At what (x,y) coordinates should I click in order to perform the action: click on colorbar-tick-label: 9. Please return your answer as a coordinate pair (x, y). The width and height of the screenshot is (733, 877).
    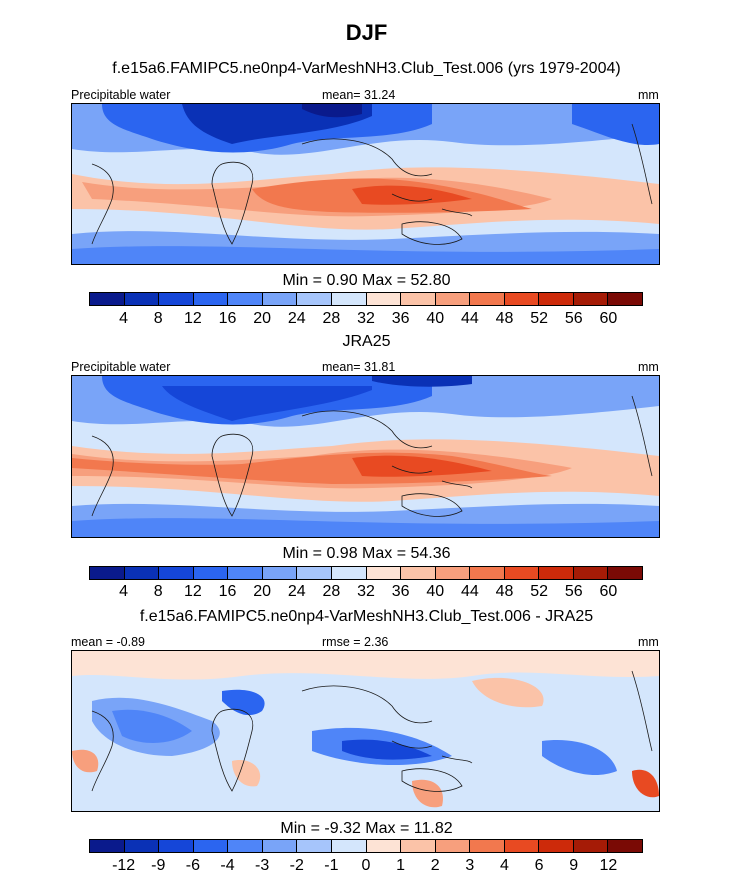
    Looking at the image, I should click on (574, 865).